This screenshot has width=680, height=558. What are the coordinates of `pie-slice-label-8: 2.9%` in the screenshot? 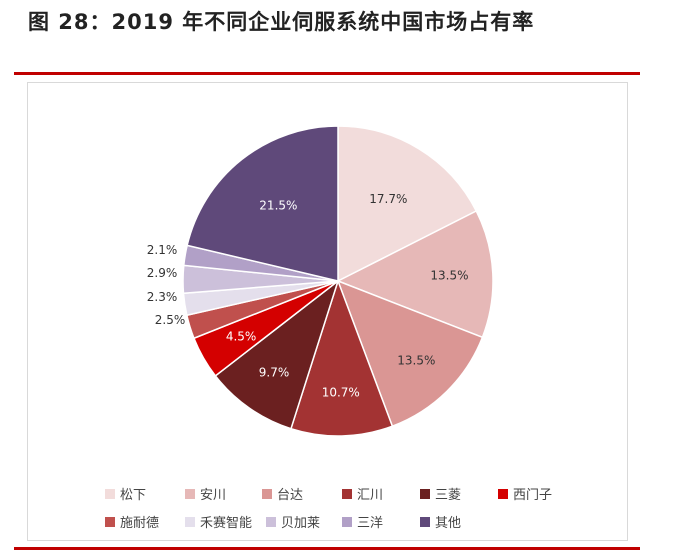 It's located at (162, 273).